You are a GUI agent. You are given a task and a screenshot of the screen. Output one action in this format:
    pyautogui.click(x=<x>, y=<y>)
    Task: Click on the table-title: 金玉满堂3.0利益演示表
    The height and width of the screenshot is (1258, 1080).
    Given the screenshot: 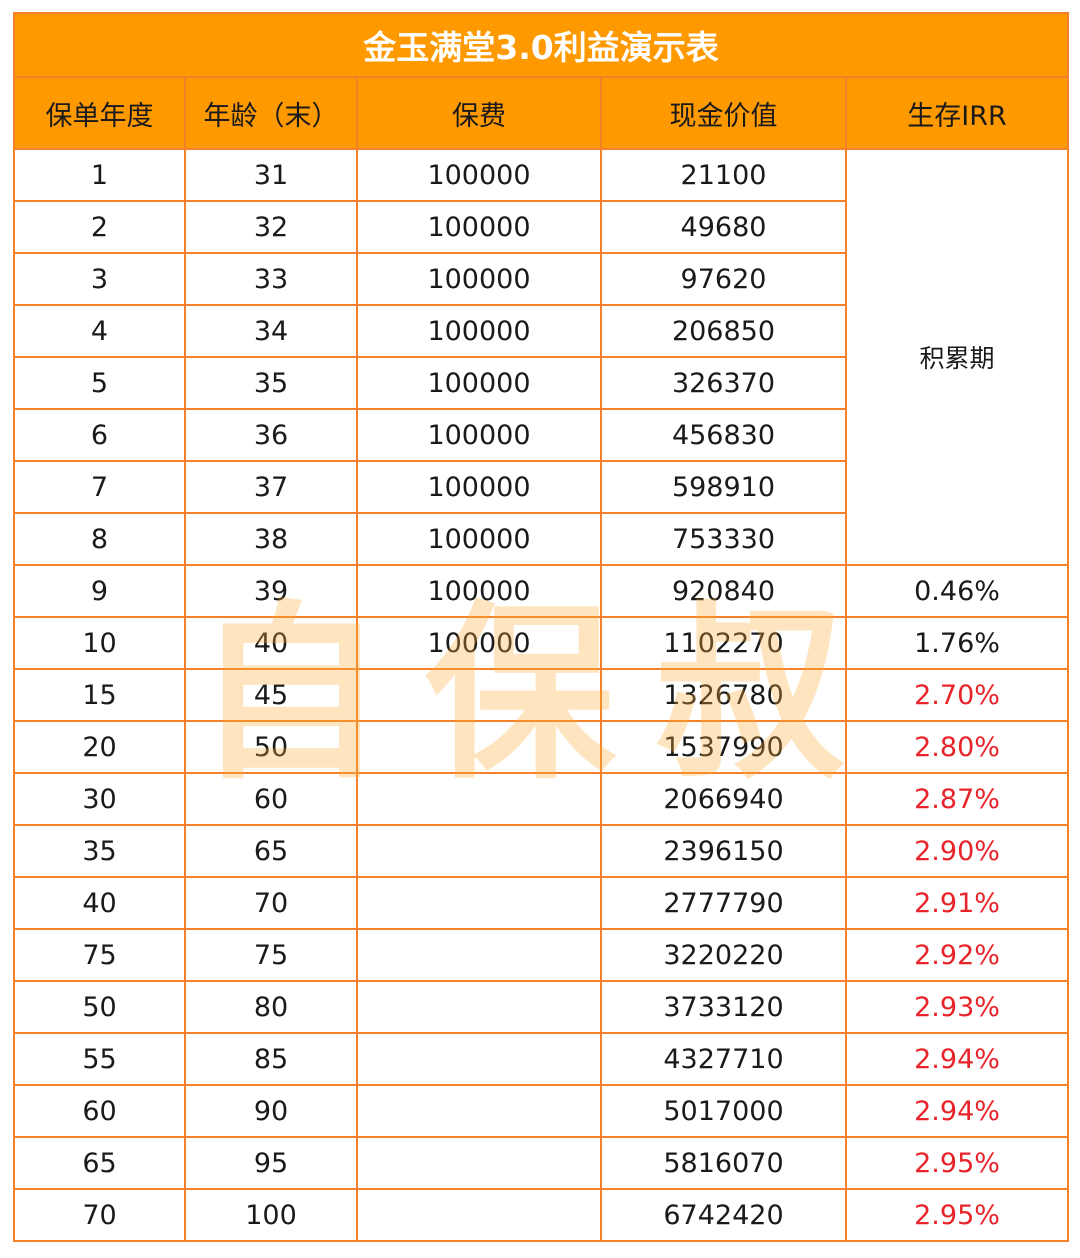 What is the action you would take?
    pyautogui.click(x=541, y=45)
    